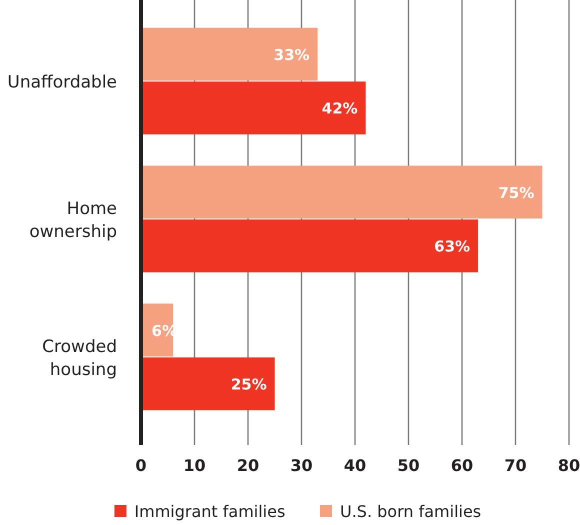 This screenshot has width=580, height=525. What do you see at coordinates (411, 511) in the screenshot?
I see `legend-label: U.S. born families` at bounding box center [411, 511].